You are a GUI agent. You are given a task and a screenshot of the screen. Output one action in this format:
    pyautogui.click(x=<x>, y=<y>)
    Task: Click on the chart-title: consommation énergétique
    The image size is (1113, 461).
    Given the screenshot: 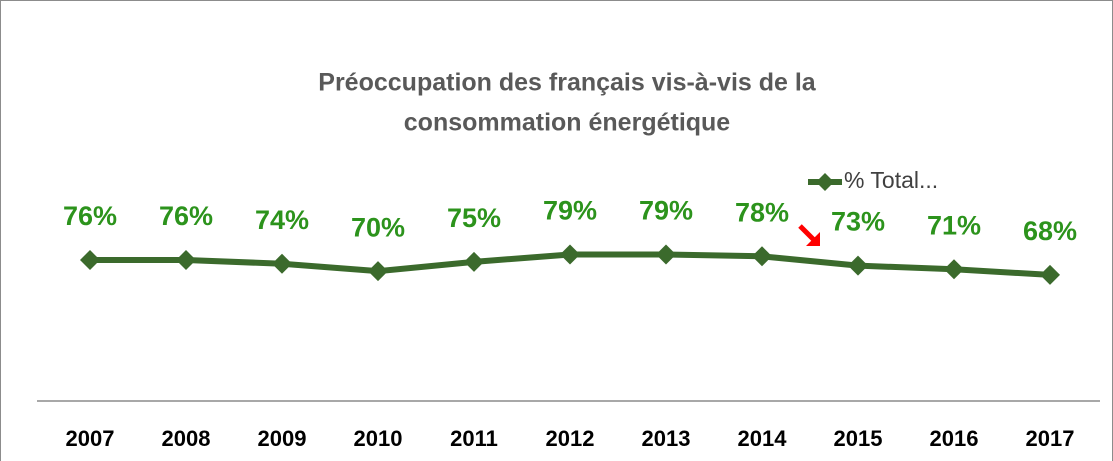 What is the action you would take?
    pyautogui.click(x=567, y=123)
    